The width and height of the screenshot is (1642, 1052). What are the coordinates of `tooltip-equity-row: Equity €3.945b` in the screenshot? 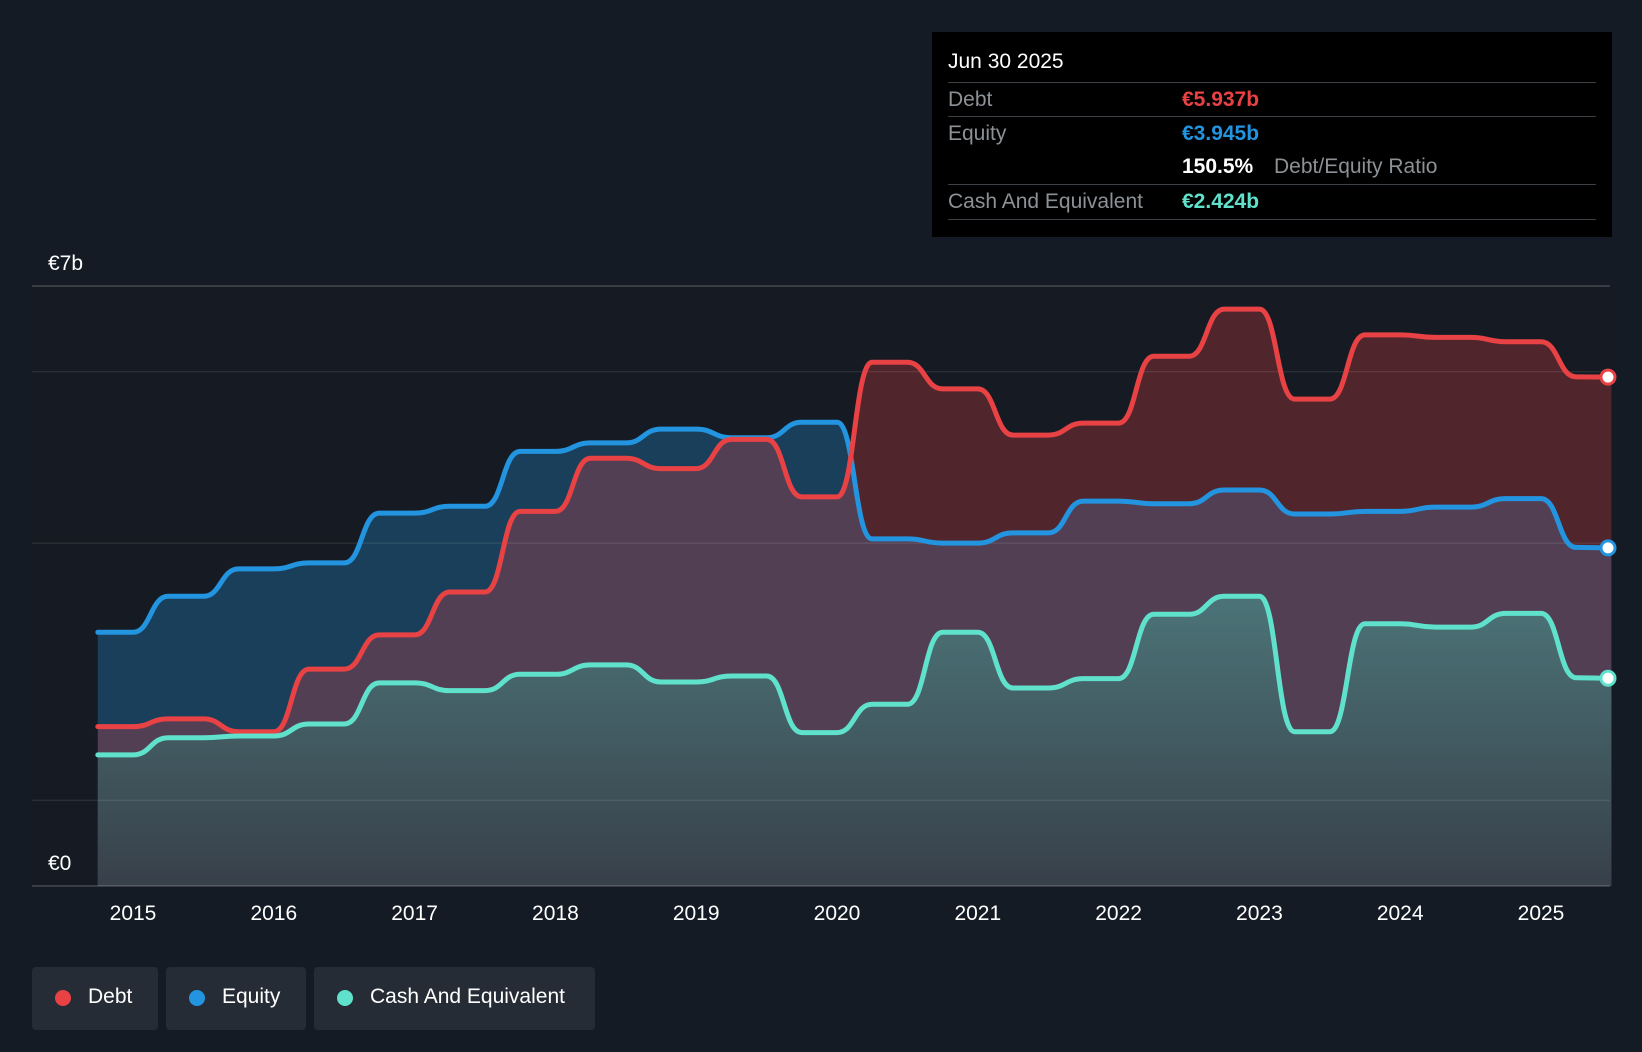 It's located at (1272, 133).